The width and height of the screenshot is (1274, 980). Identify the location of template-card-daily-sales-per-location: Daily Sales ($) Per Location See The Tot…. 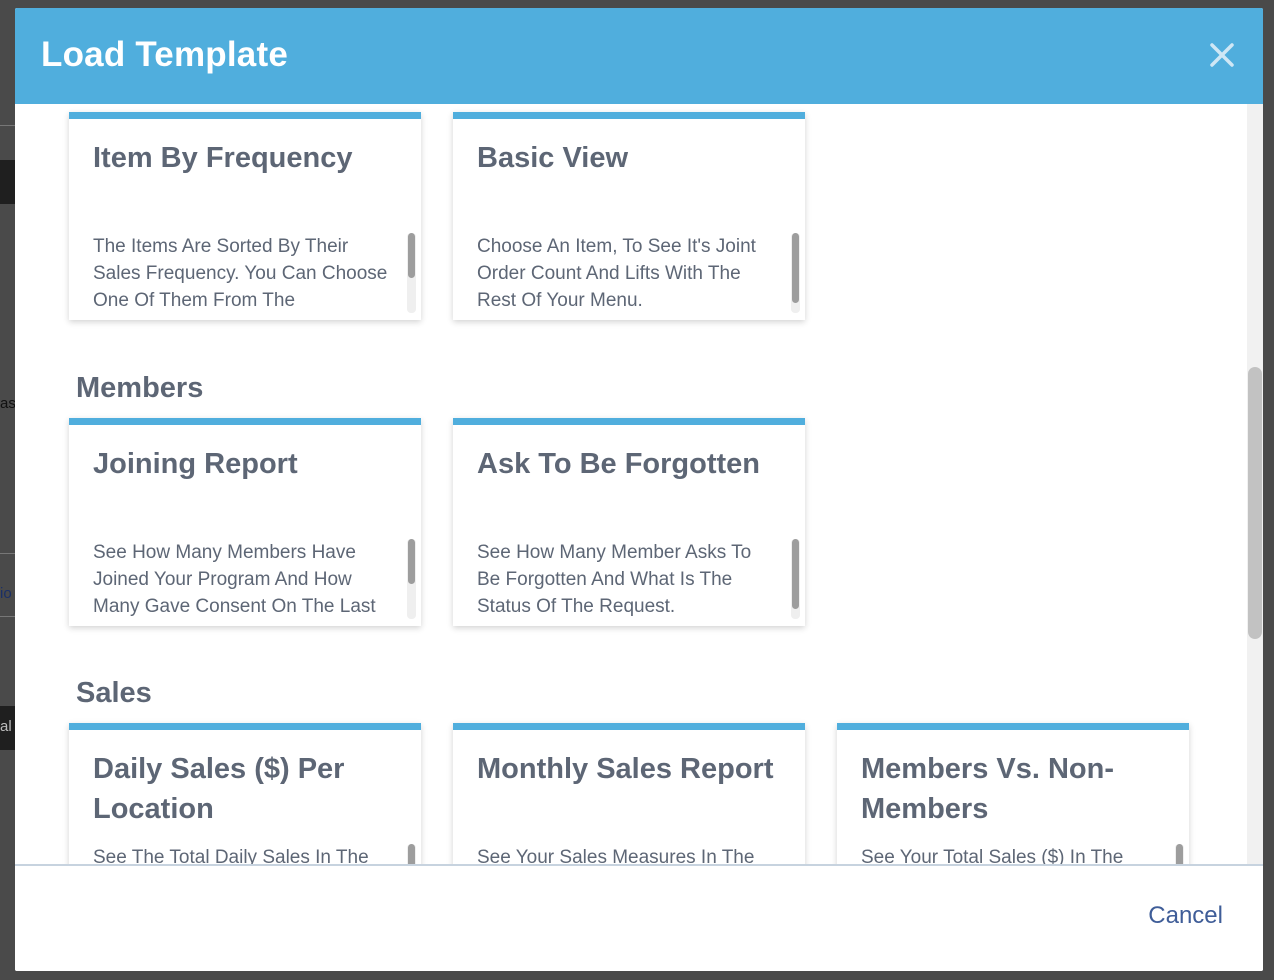
(245, 793).